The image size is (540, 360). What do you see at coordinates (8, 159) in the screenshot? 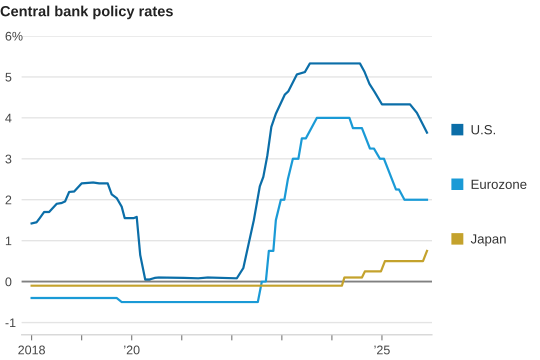
I see `y-tick-label: 3` at bounding box center [8, 159].